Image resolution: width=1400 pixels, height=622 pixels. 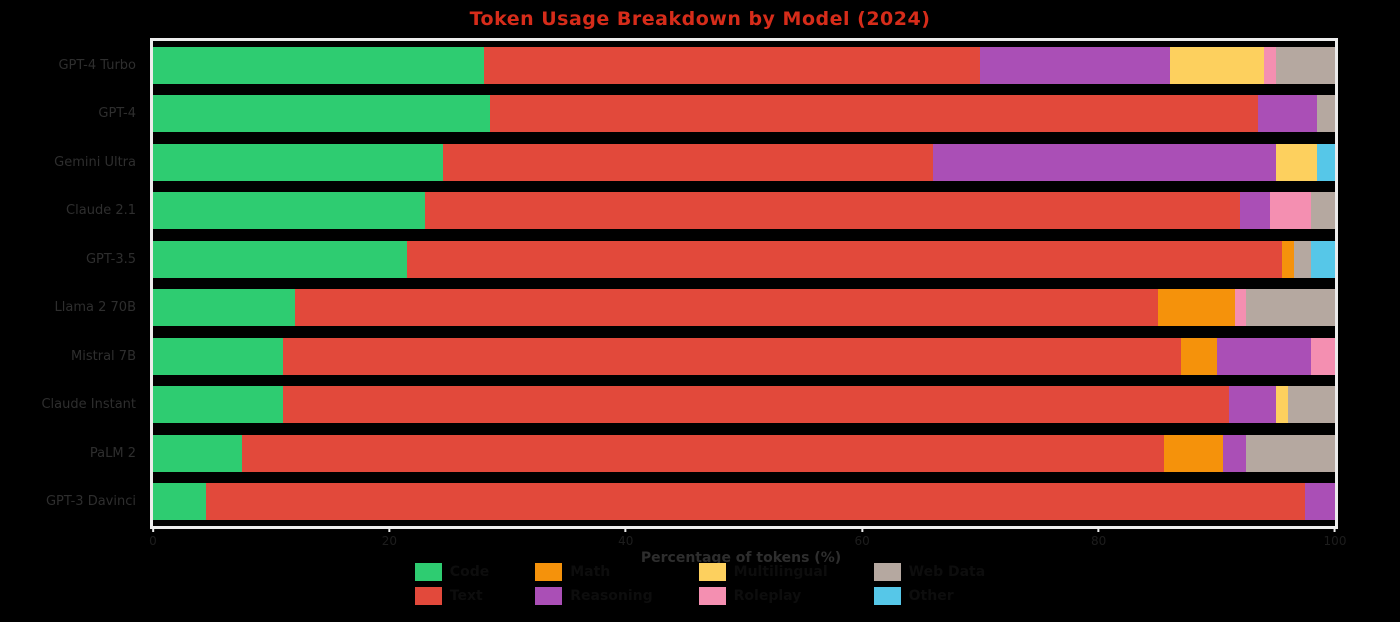 I want to click on legend-label: Other, so click(x=931, y=596).